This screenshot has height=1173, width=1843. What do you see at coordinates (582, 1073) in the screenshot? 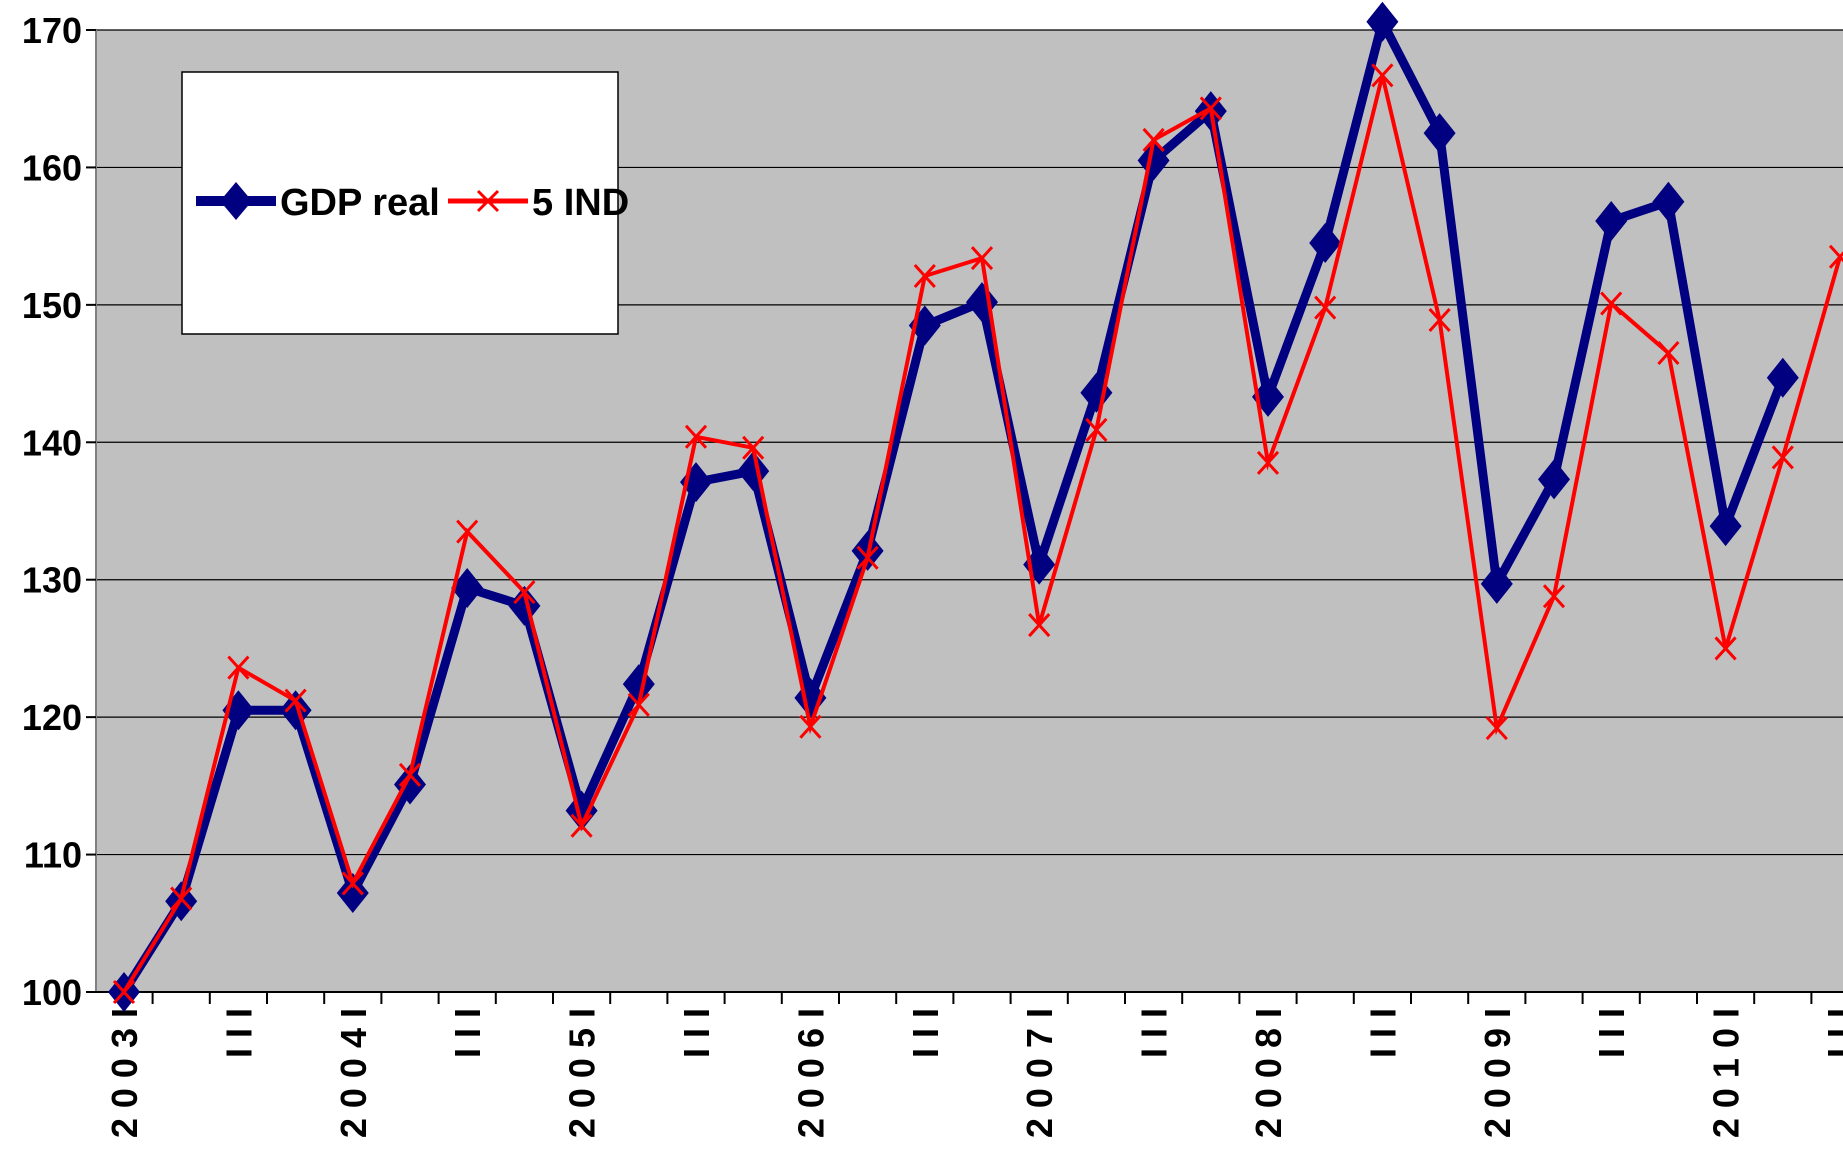
I see `x-tick-label: 2 0 0 5 I` at bounding box center [582, 1073].